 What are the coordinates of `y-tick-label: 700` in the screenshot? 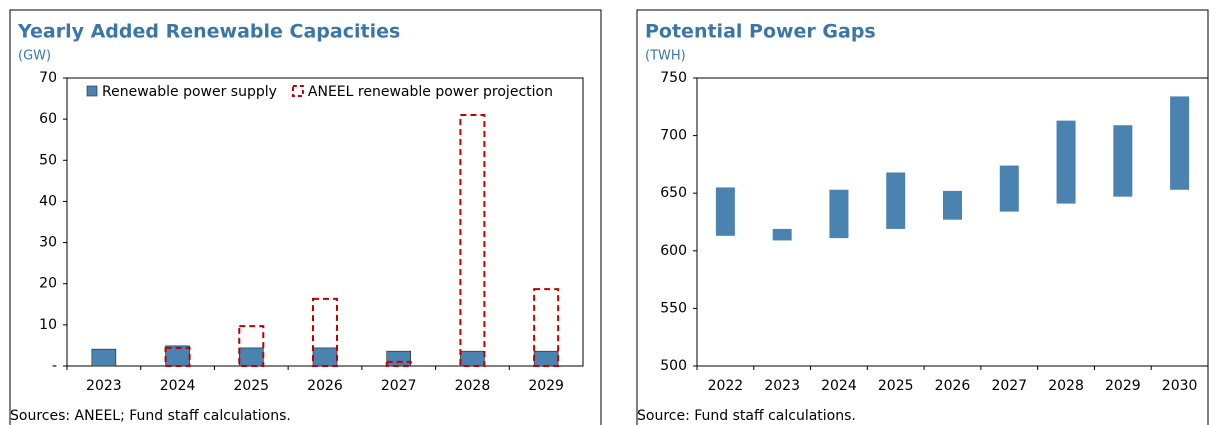 It's located at (673, 136).